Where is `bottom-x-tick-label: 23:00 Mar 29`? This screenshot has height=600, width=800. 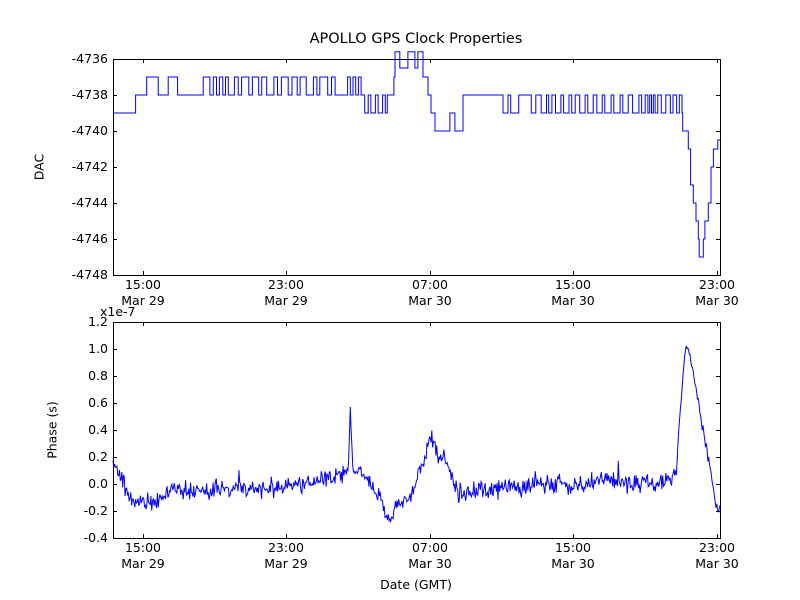 bottom-x-tick-label: 23:00 Mar 29 is located at coordinates (286, 555).